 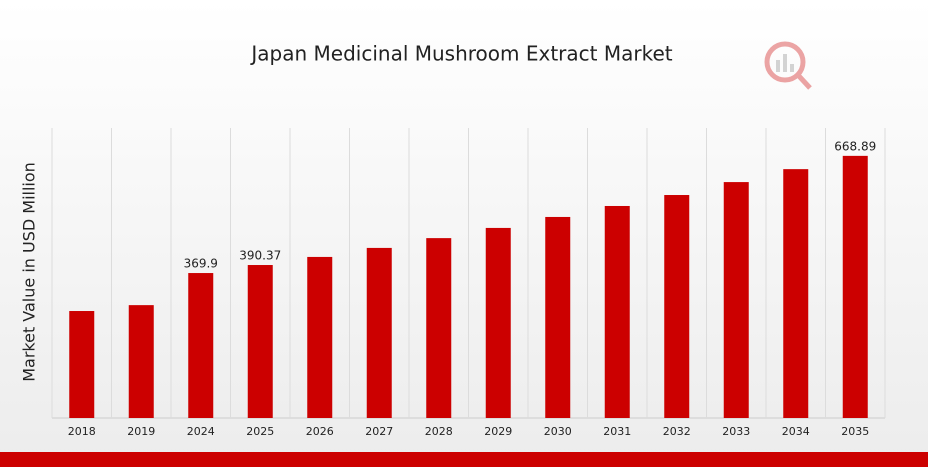 What do you see at coordinates (439, 431) in the screenshot?
I see `x-tick-label: 2028` at bounding box center [439, 431].